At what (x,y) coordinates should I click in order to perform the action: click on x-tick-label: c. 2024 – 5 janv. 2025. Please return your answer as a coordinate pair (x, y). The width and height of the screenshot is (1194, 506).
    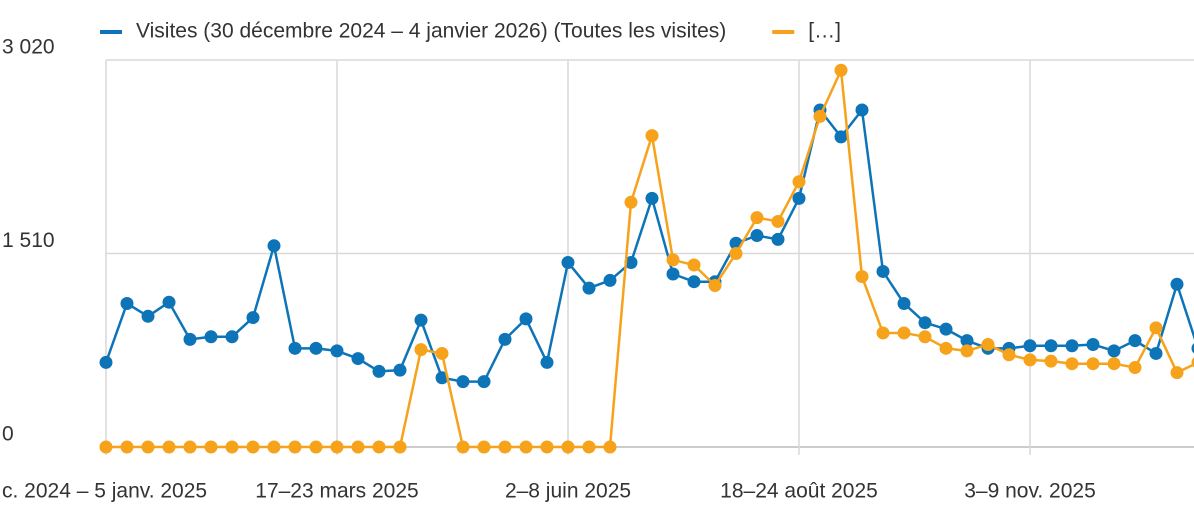
    Looking at the image, I should click on (104, 491).